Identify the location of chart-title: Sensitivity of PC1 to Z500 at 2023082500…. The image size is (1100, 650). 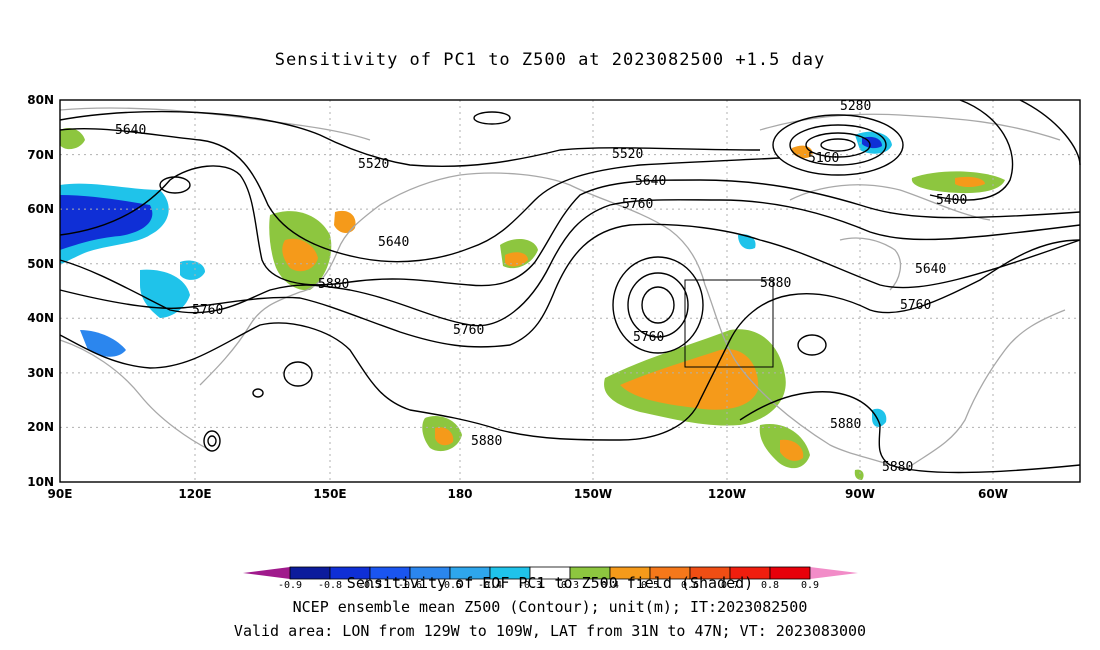
(550, 60).